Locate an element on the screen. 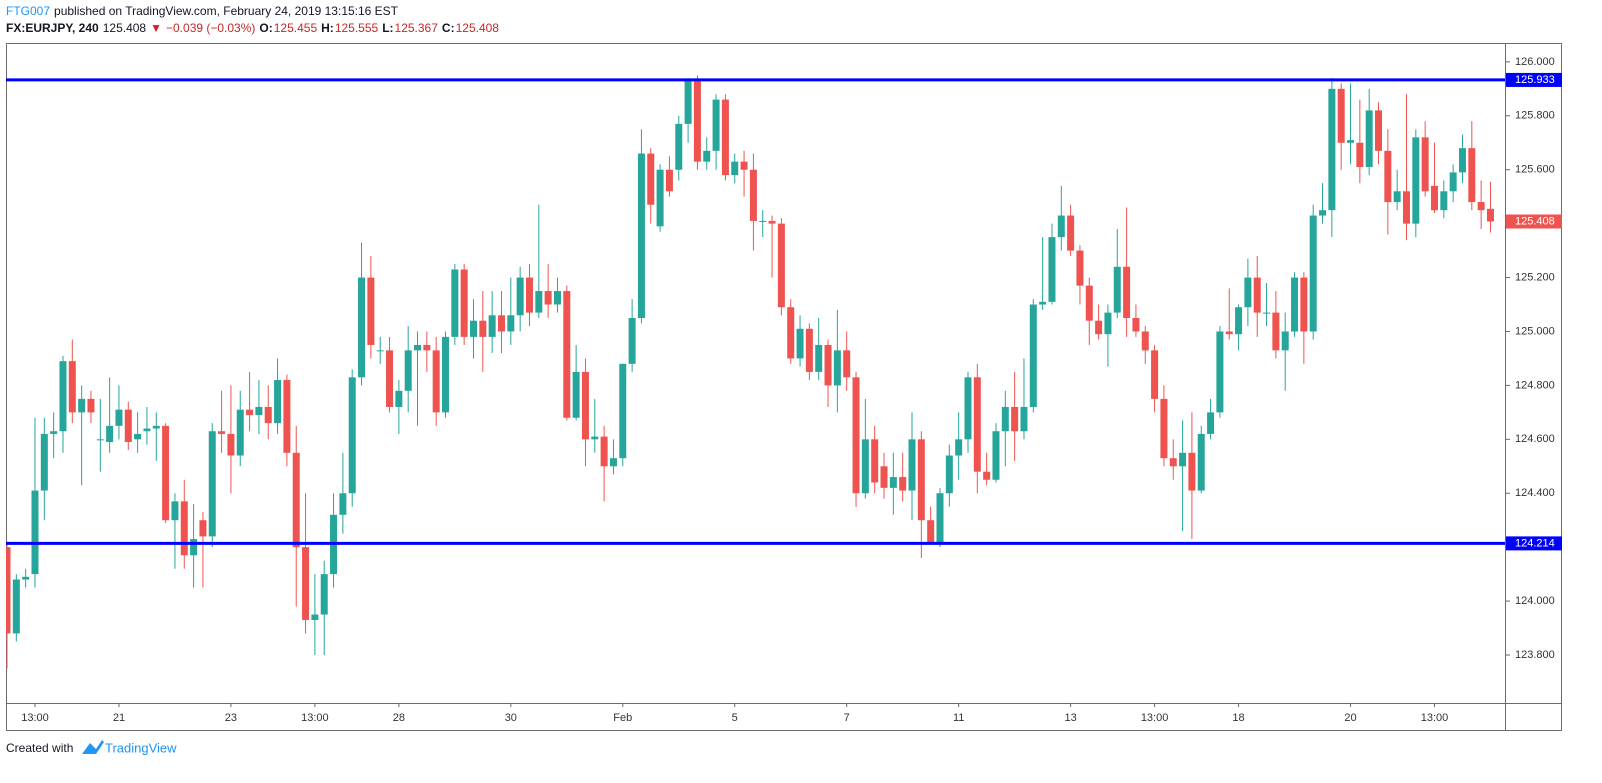 The width and height of the screenshot is (1602, 783). close-value: 125.408 is located at coordinates (478, 28).